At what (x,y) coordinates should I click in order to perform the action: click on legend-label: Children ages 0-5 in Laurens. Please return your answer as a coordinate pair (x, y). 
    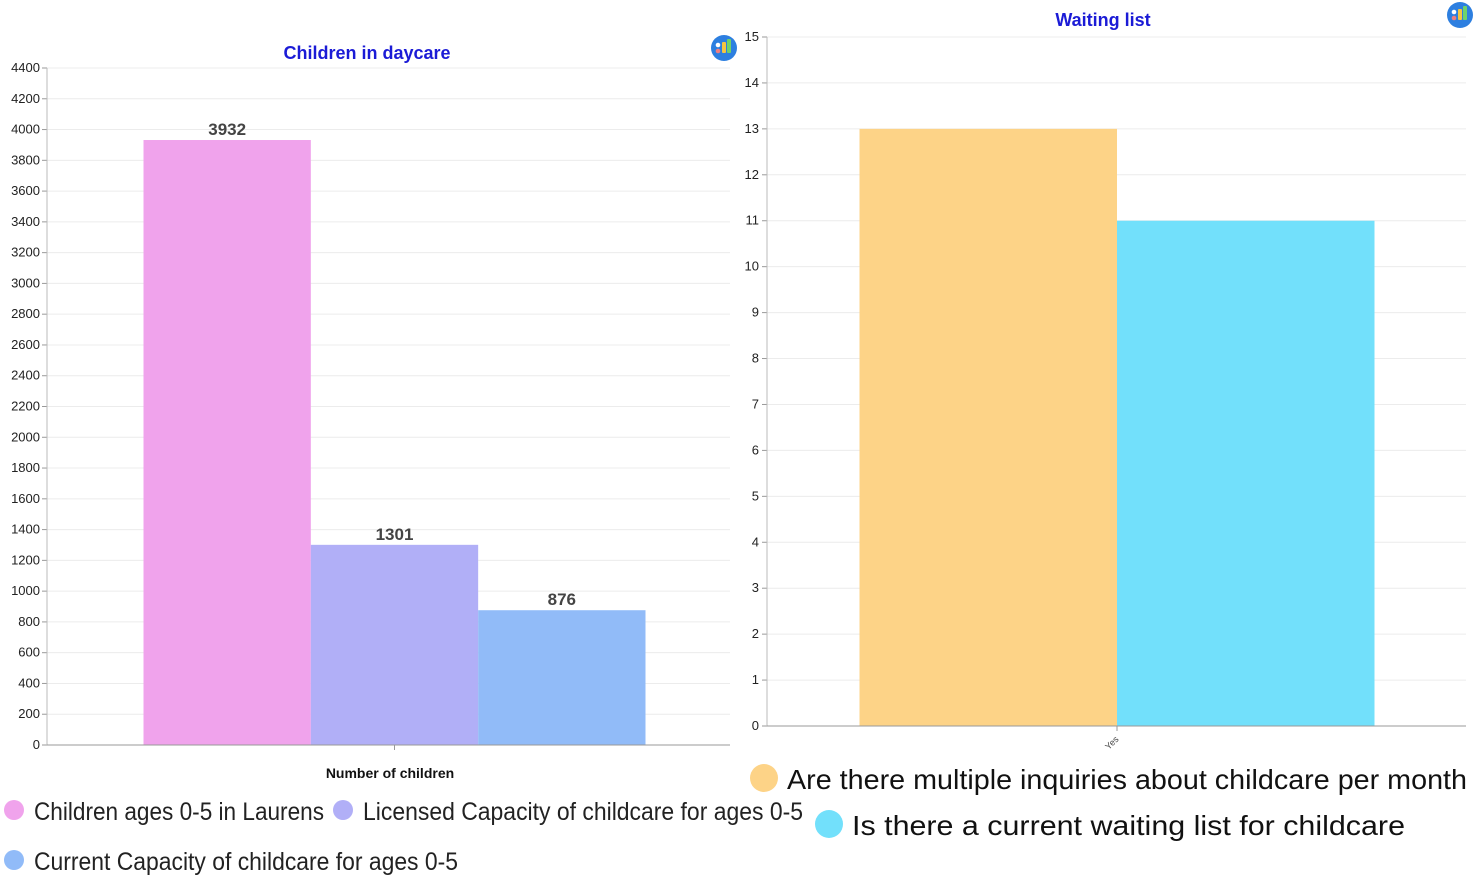
    Looking at the image, I should click on (179, 812).